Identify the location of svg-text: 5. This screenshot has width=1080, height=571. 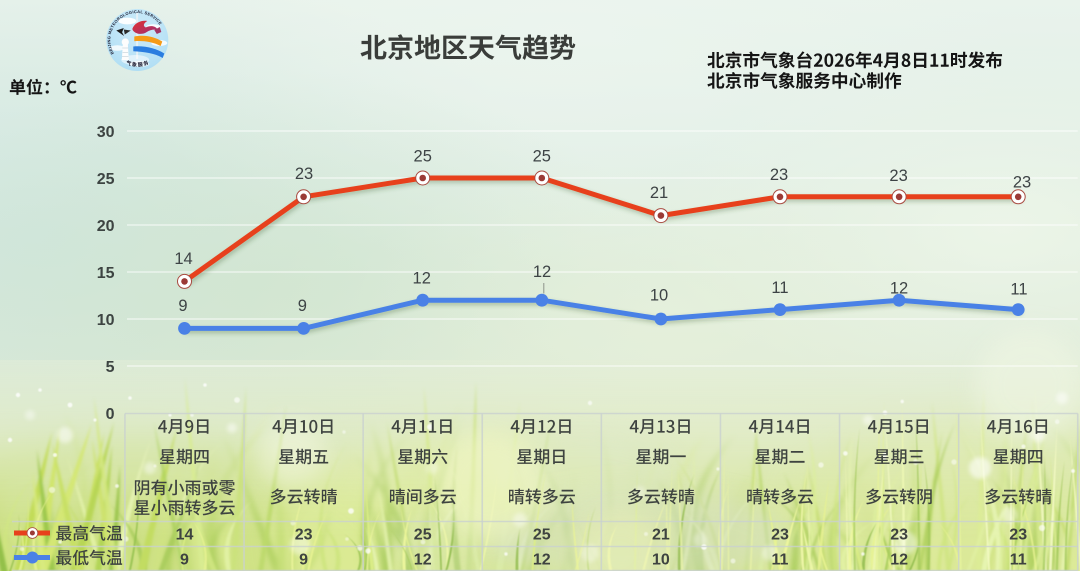
(110, 367).